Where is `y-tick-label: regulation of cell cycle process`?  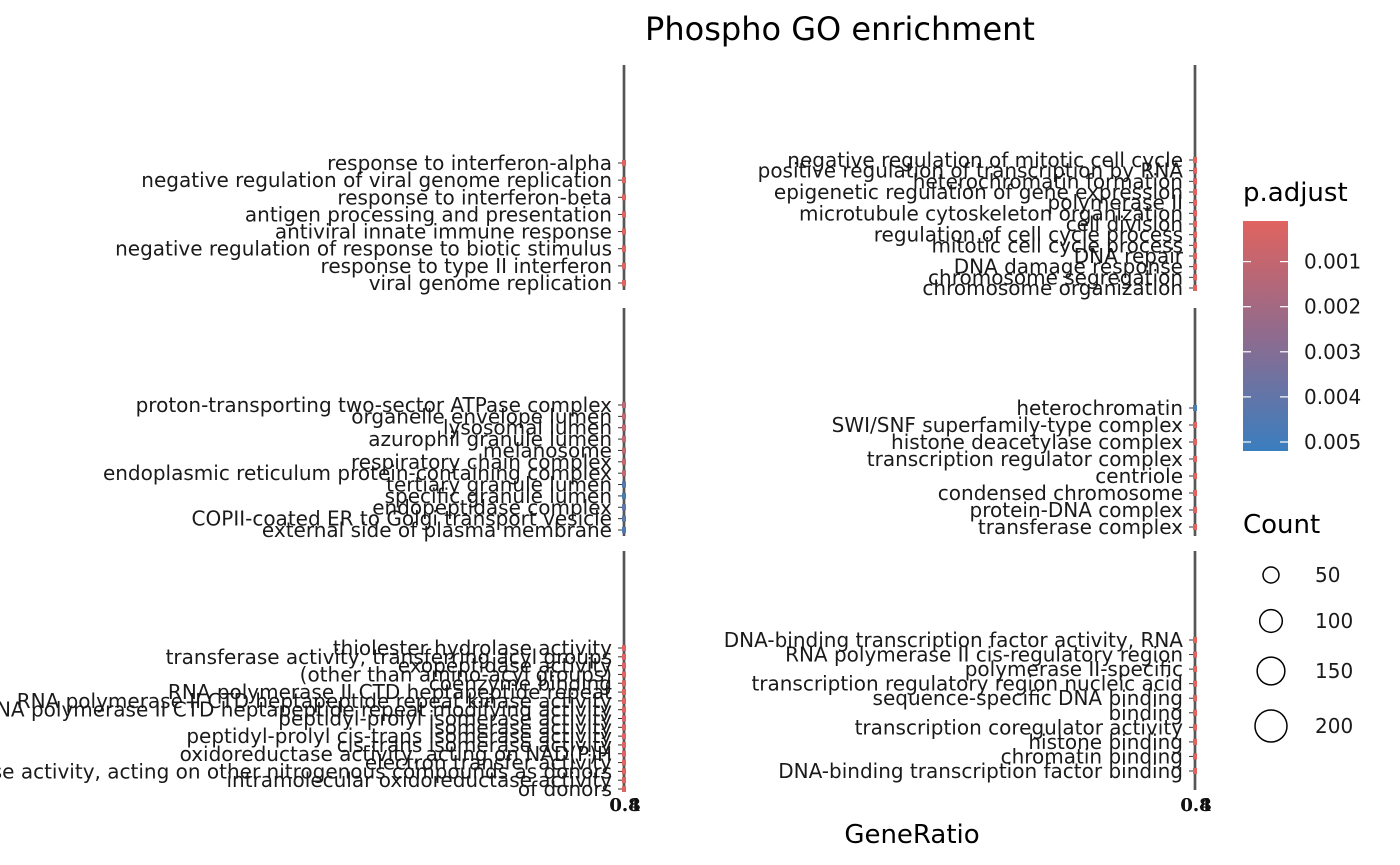 y-tick-label: regulation of cell cycle process is located at coordinates (1028, 235).